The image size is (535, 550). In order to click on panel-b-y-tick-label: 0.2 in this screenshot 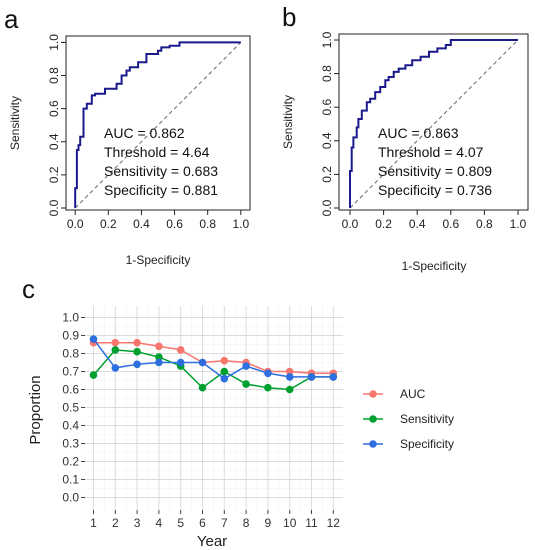, I will do `click(327, 174)`.